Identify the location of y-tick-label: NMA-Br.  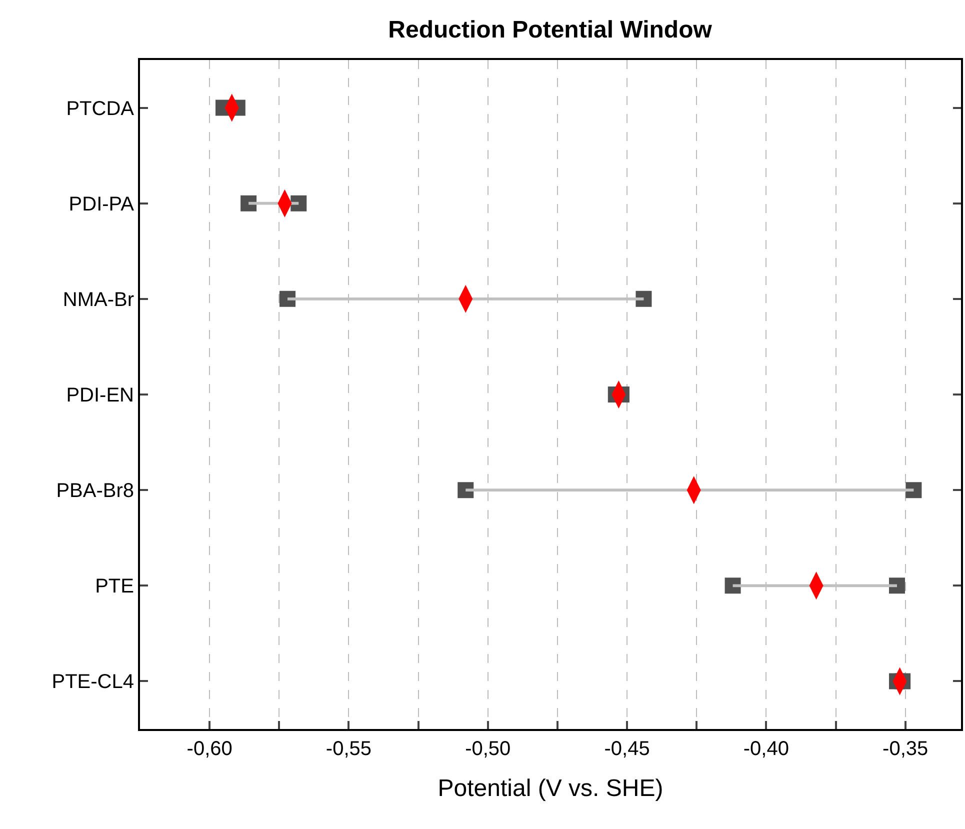
(98, 299).